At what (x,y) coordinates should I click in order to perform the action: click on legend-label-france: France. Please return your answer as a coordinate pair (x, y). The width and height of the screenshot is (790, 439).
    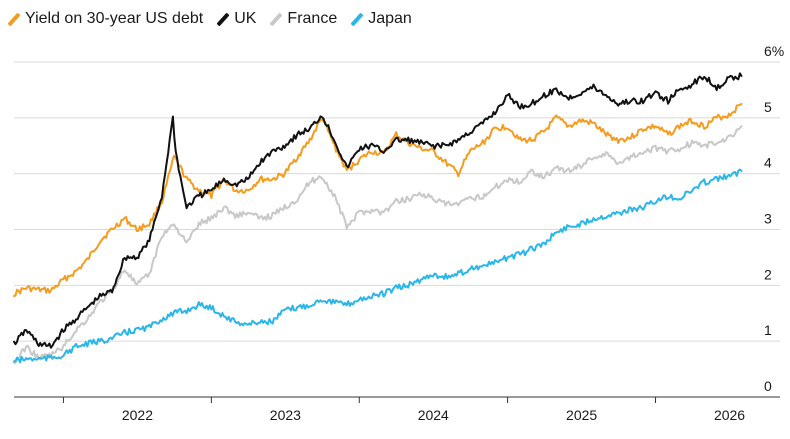
    Looking at the image, I should click on (312, 18).